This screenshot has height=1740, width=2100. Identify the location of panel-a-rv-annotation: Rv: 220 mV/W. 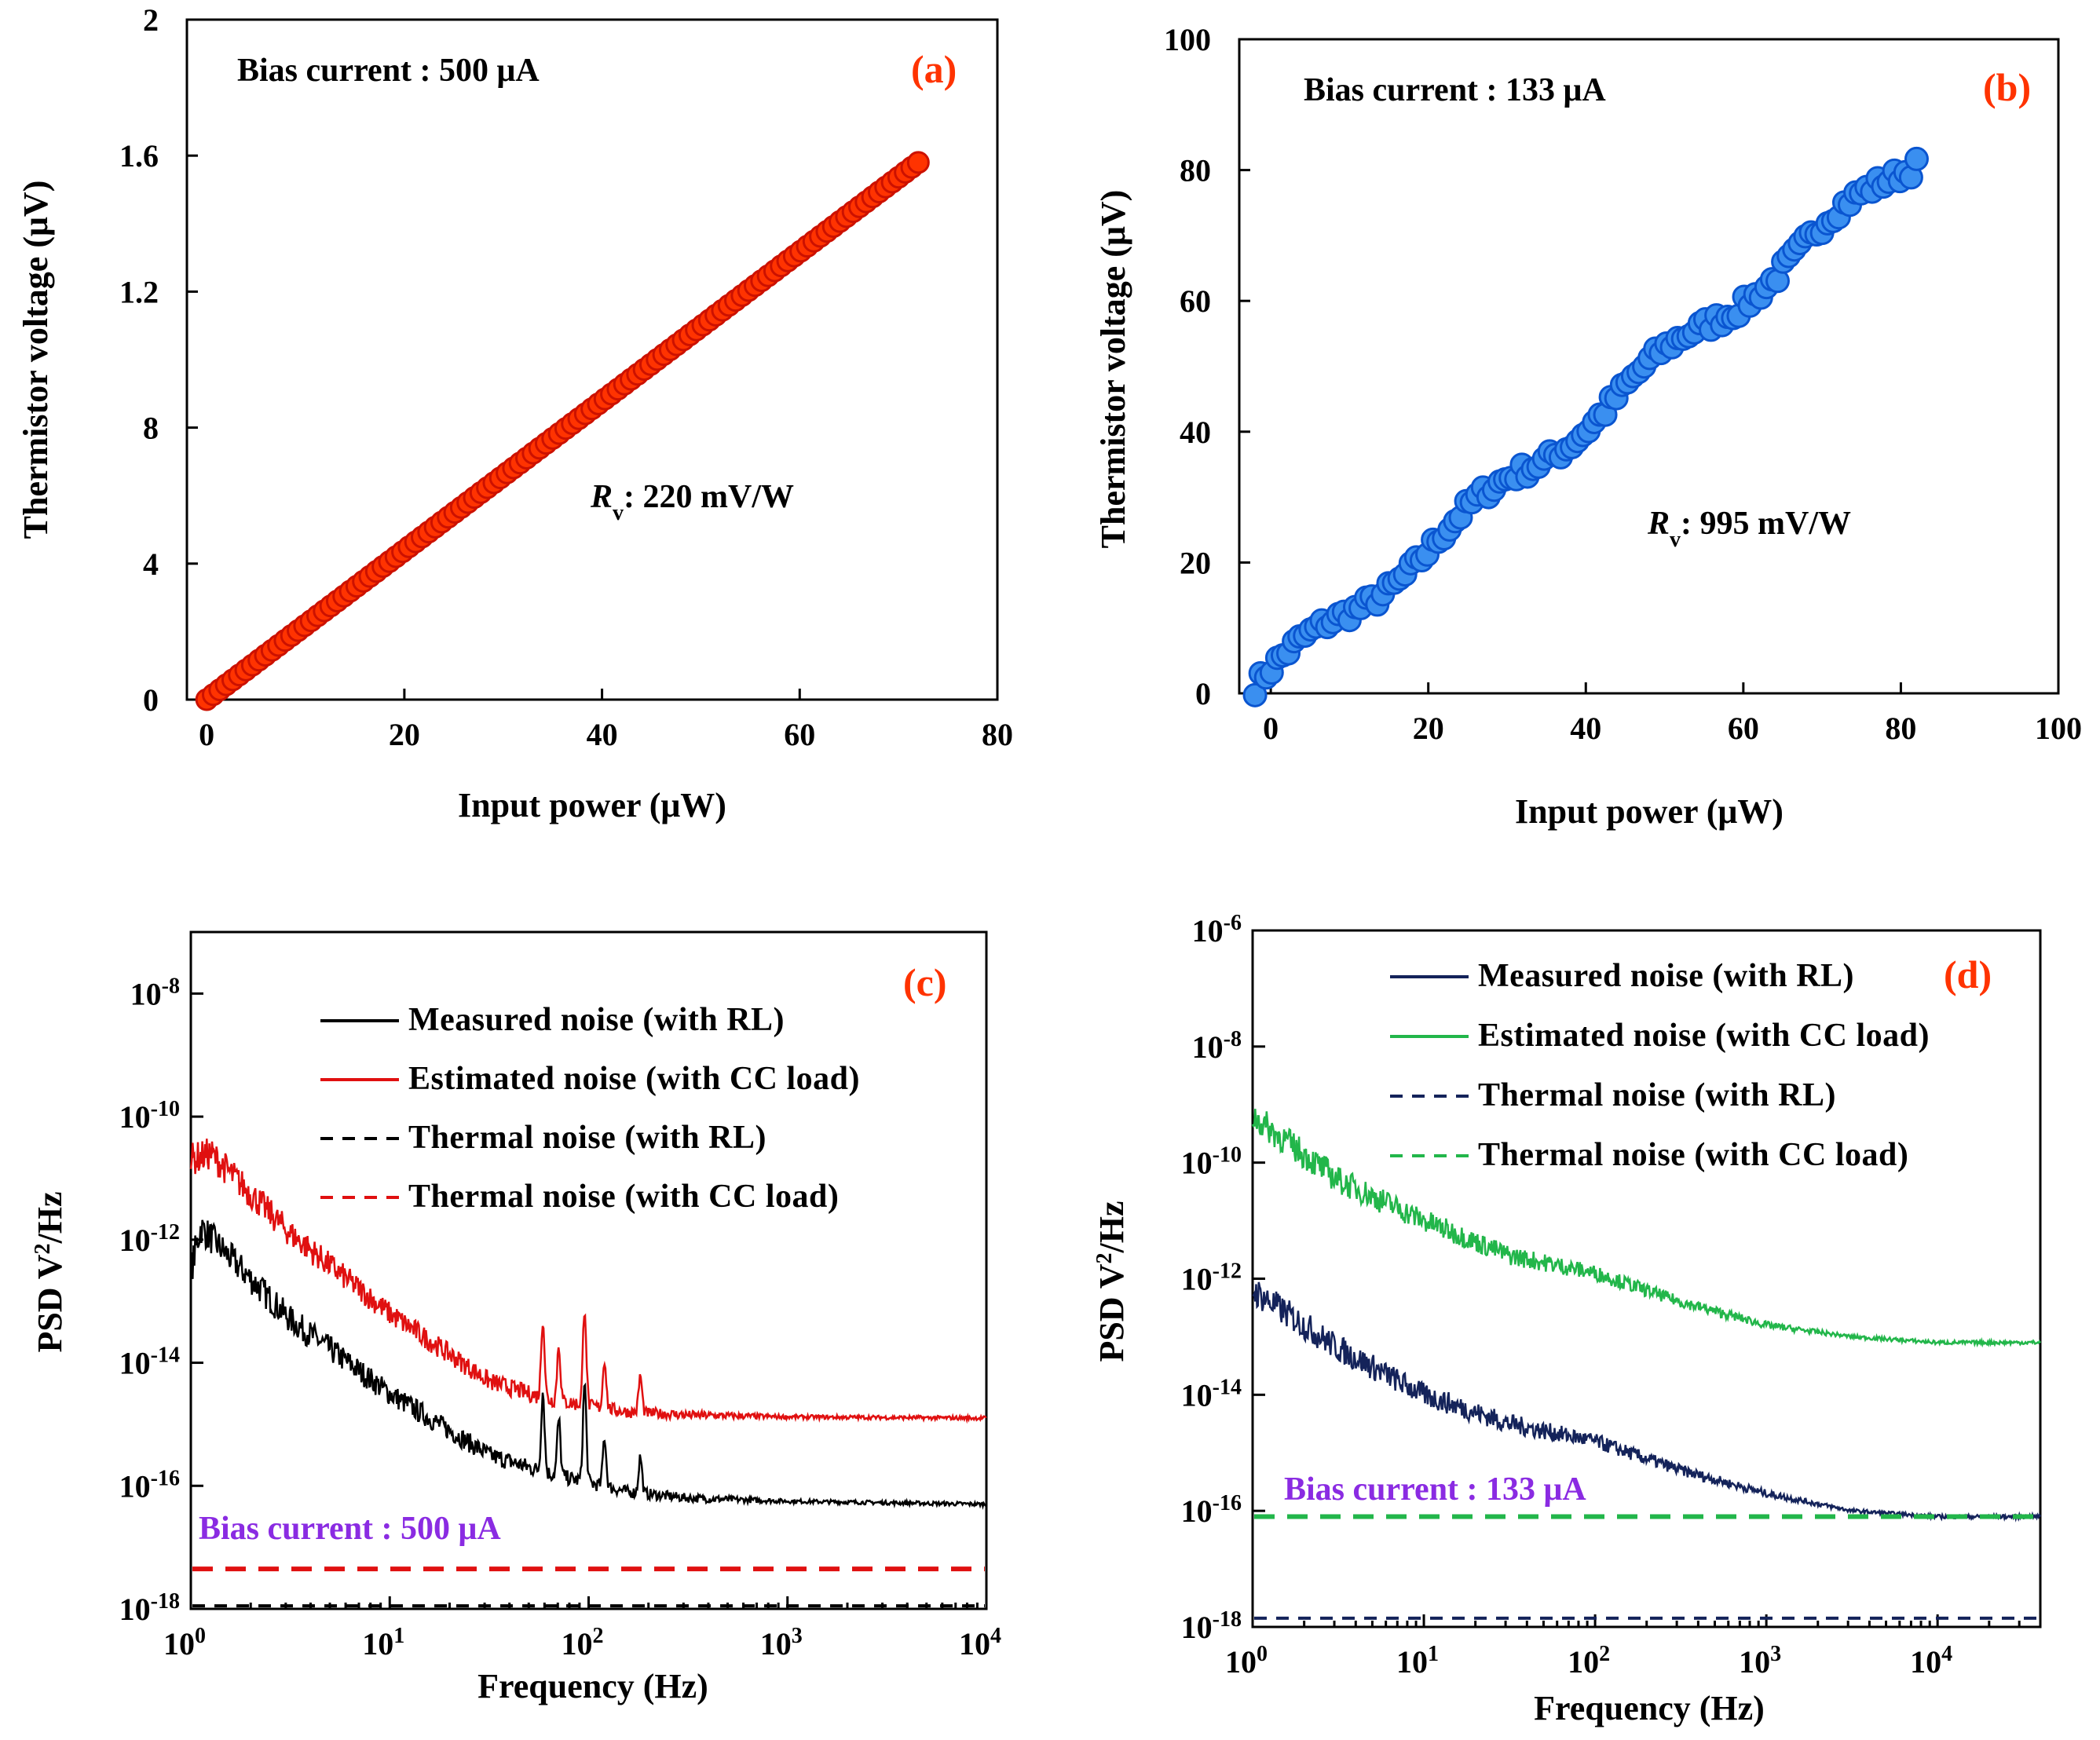
(692, 502).